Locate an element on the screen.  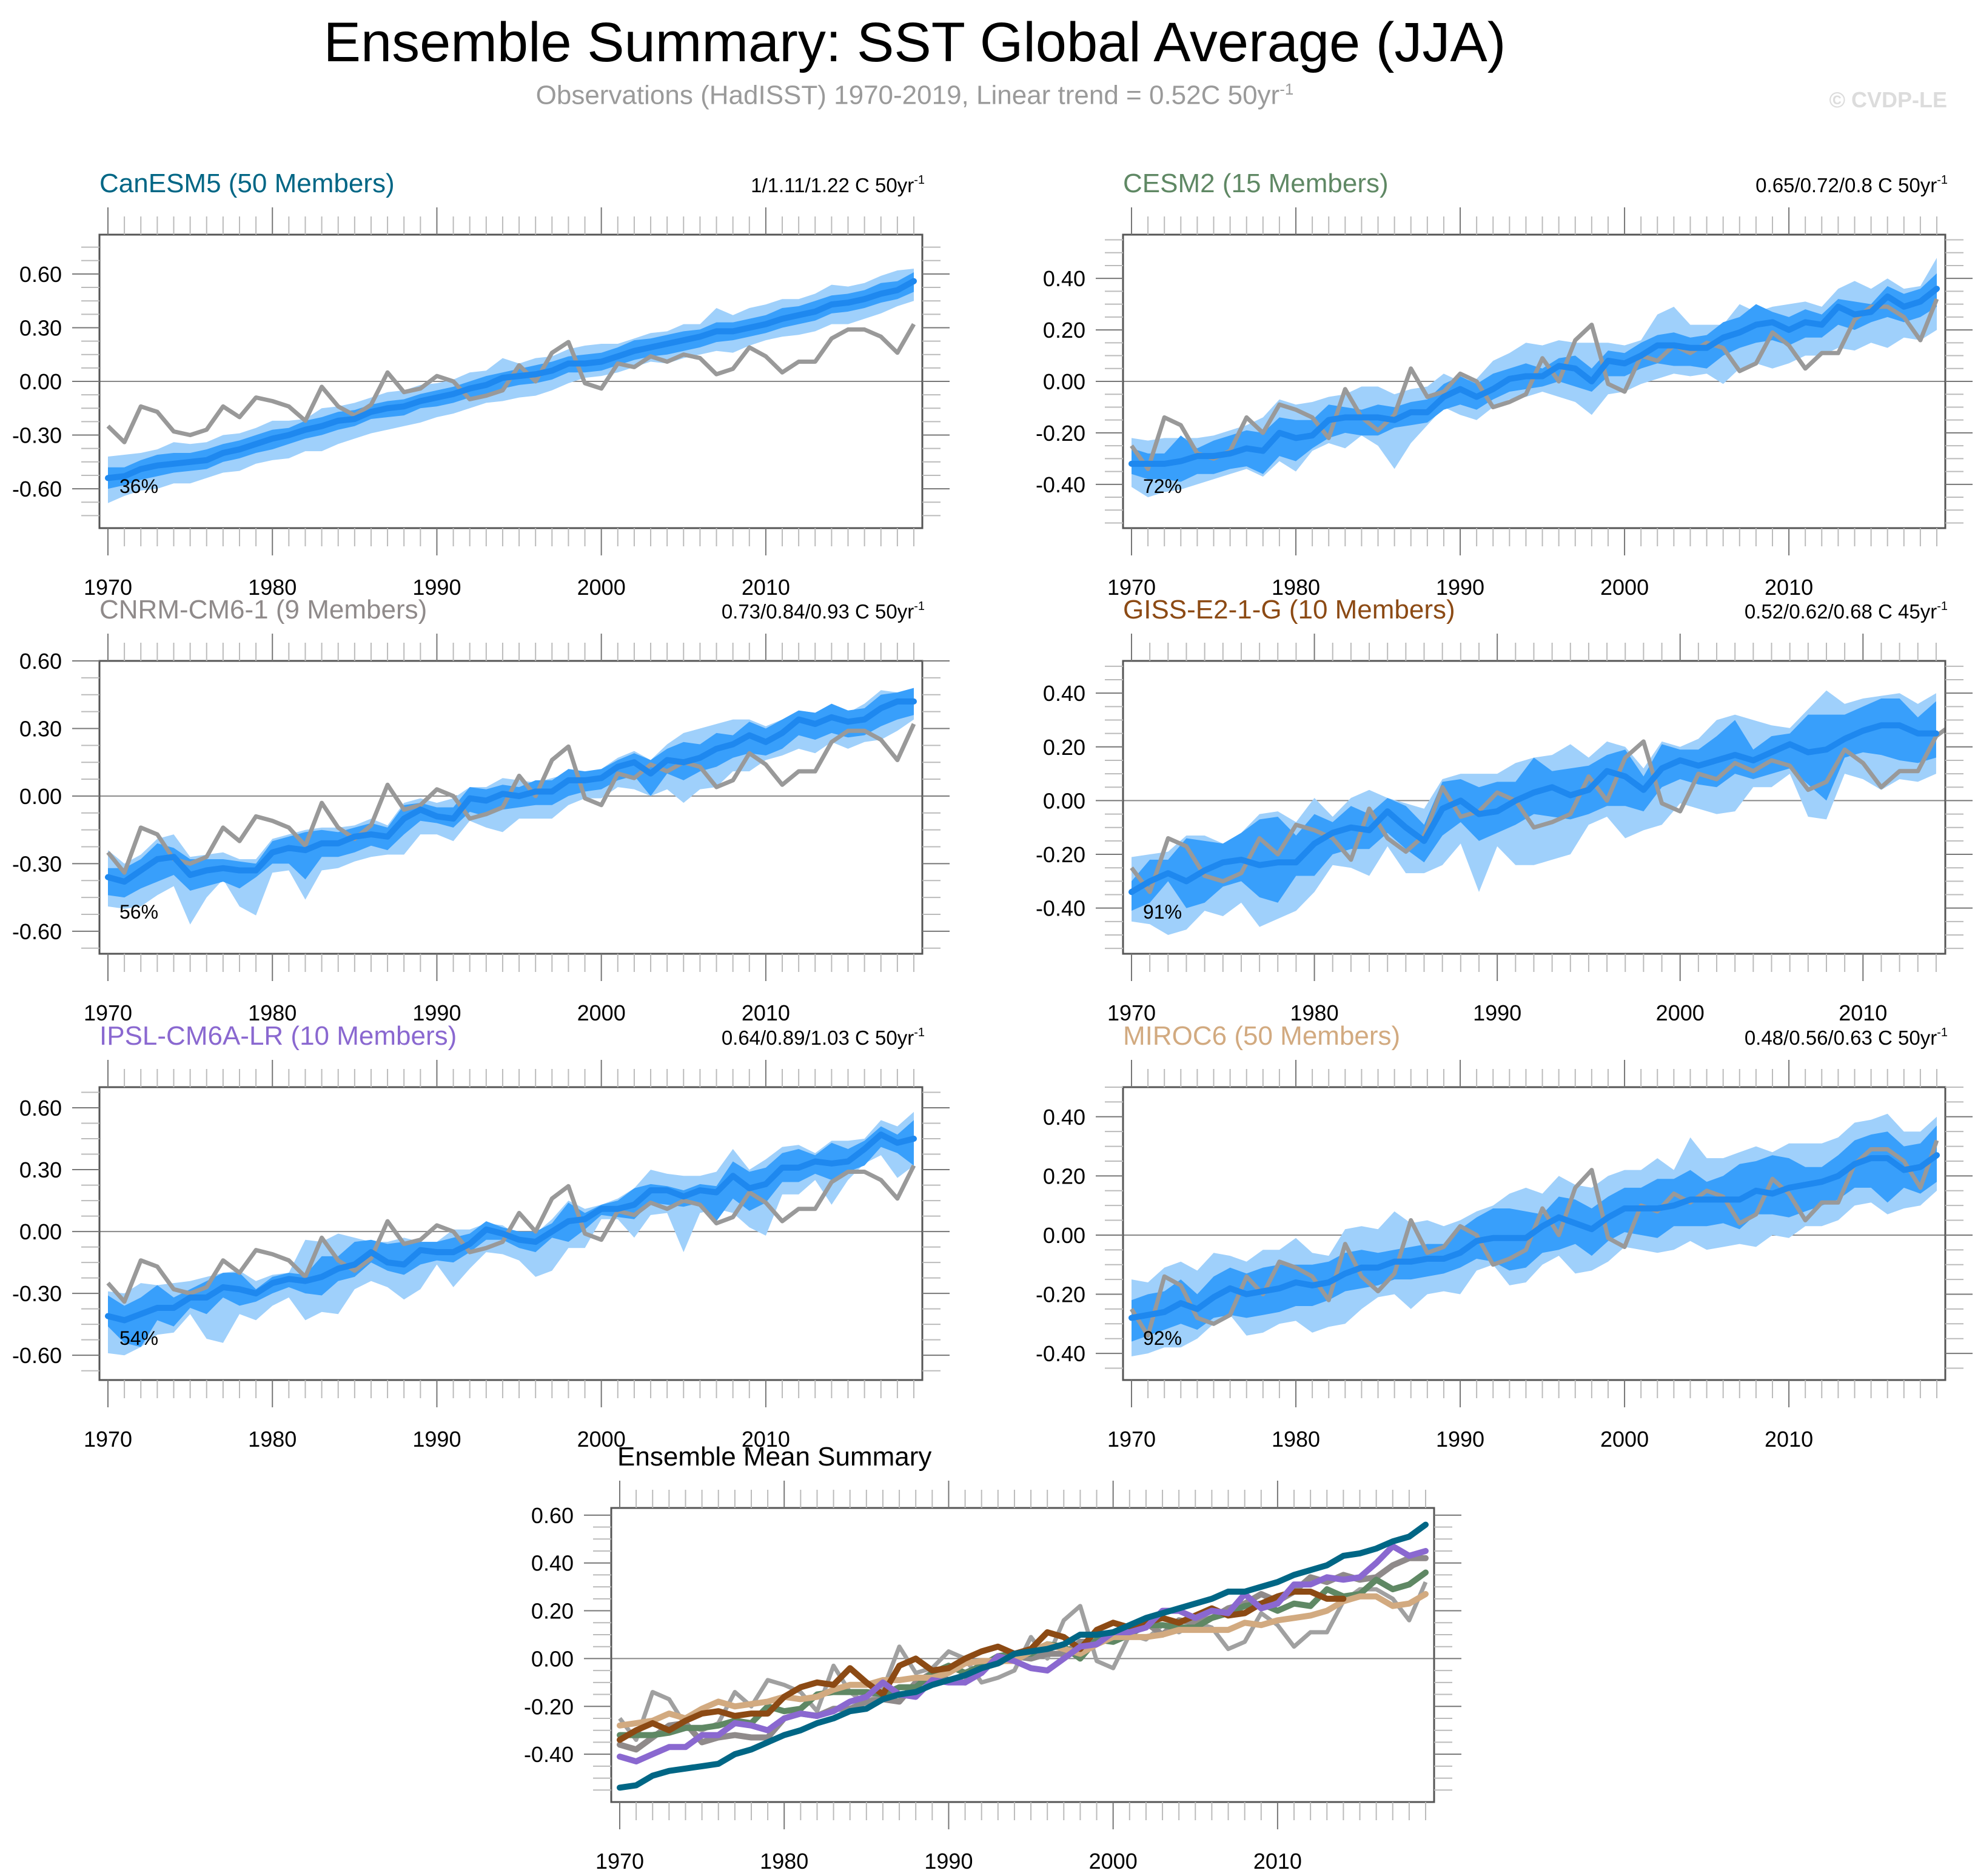
watermark: © CVDP-LE is located at coordinates (1888, 99).